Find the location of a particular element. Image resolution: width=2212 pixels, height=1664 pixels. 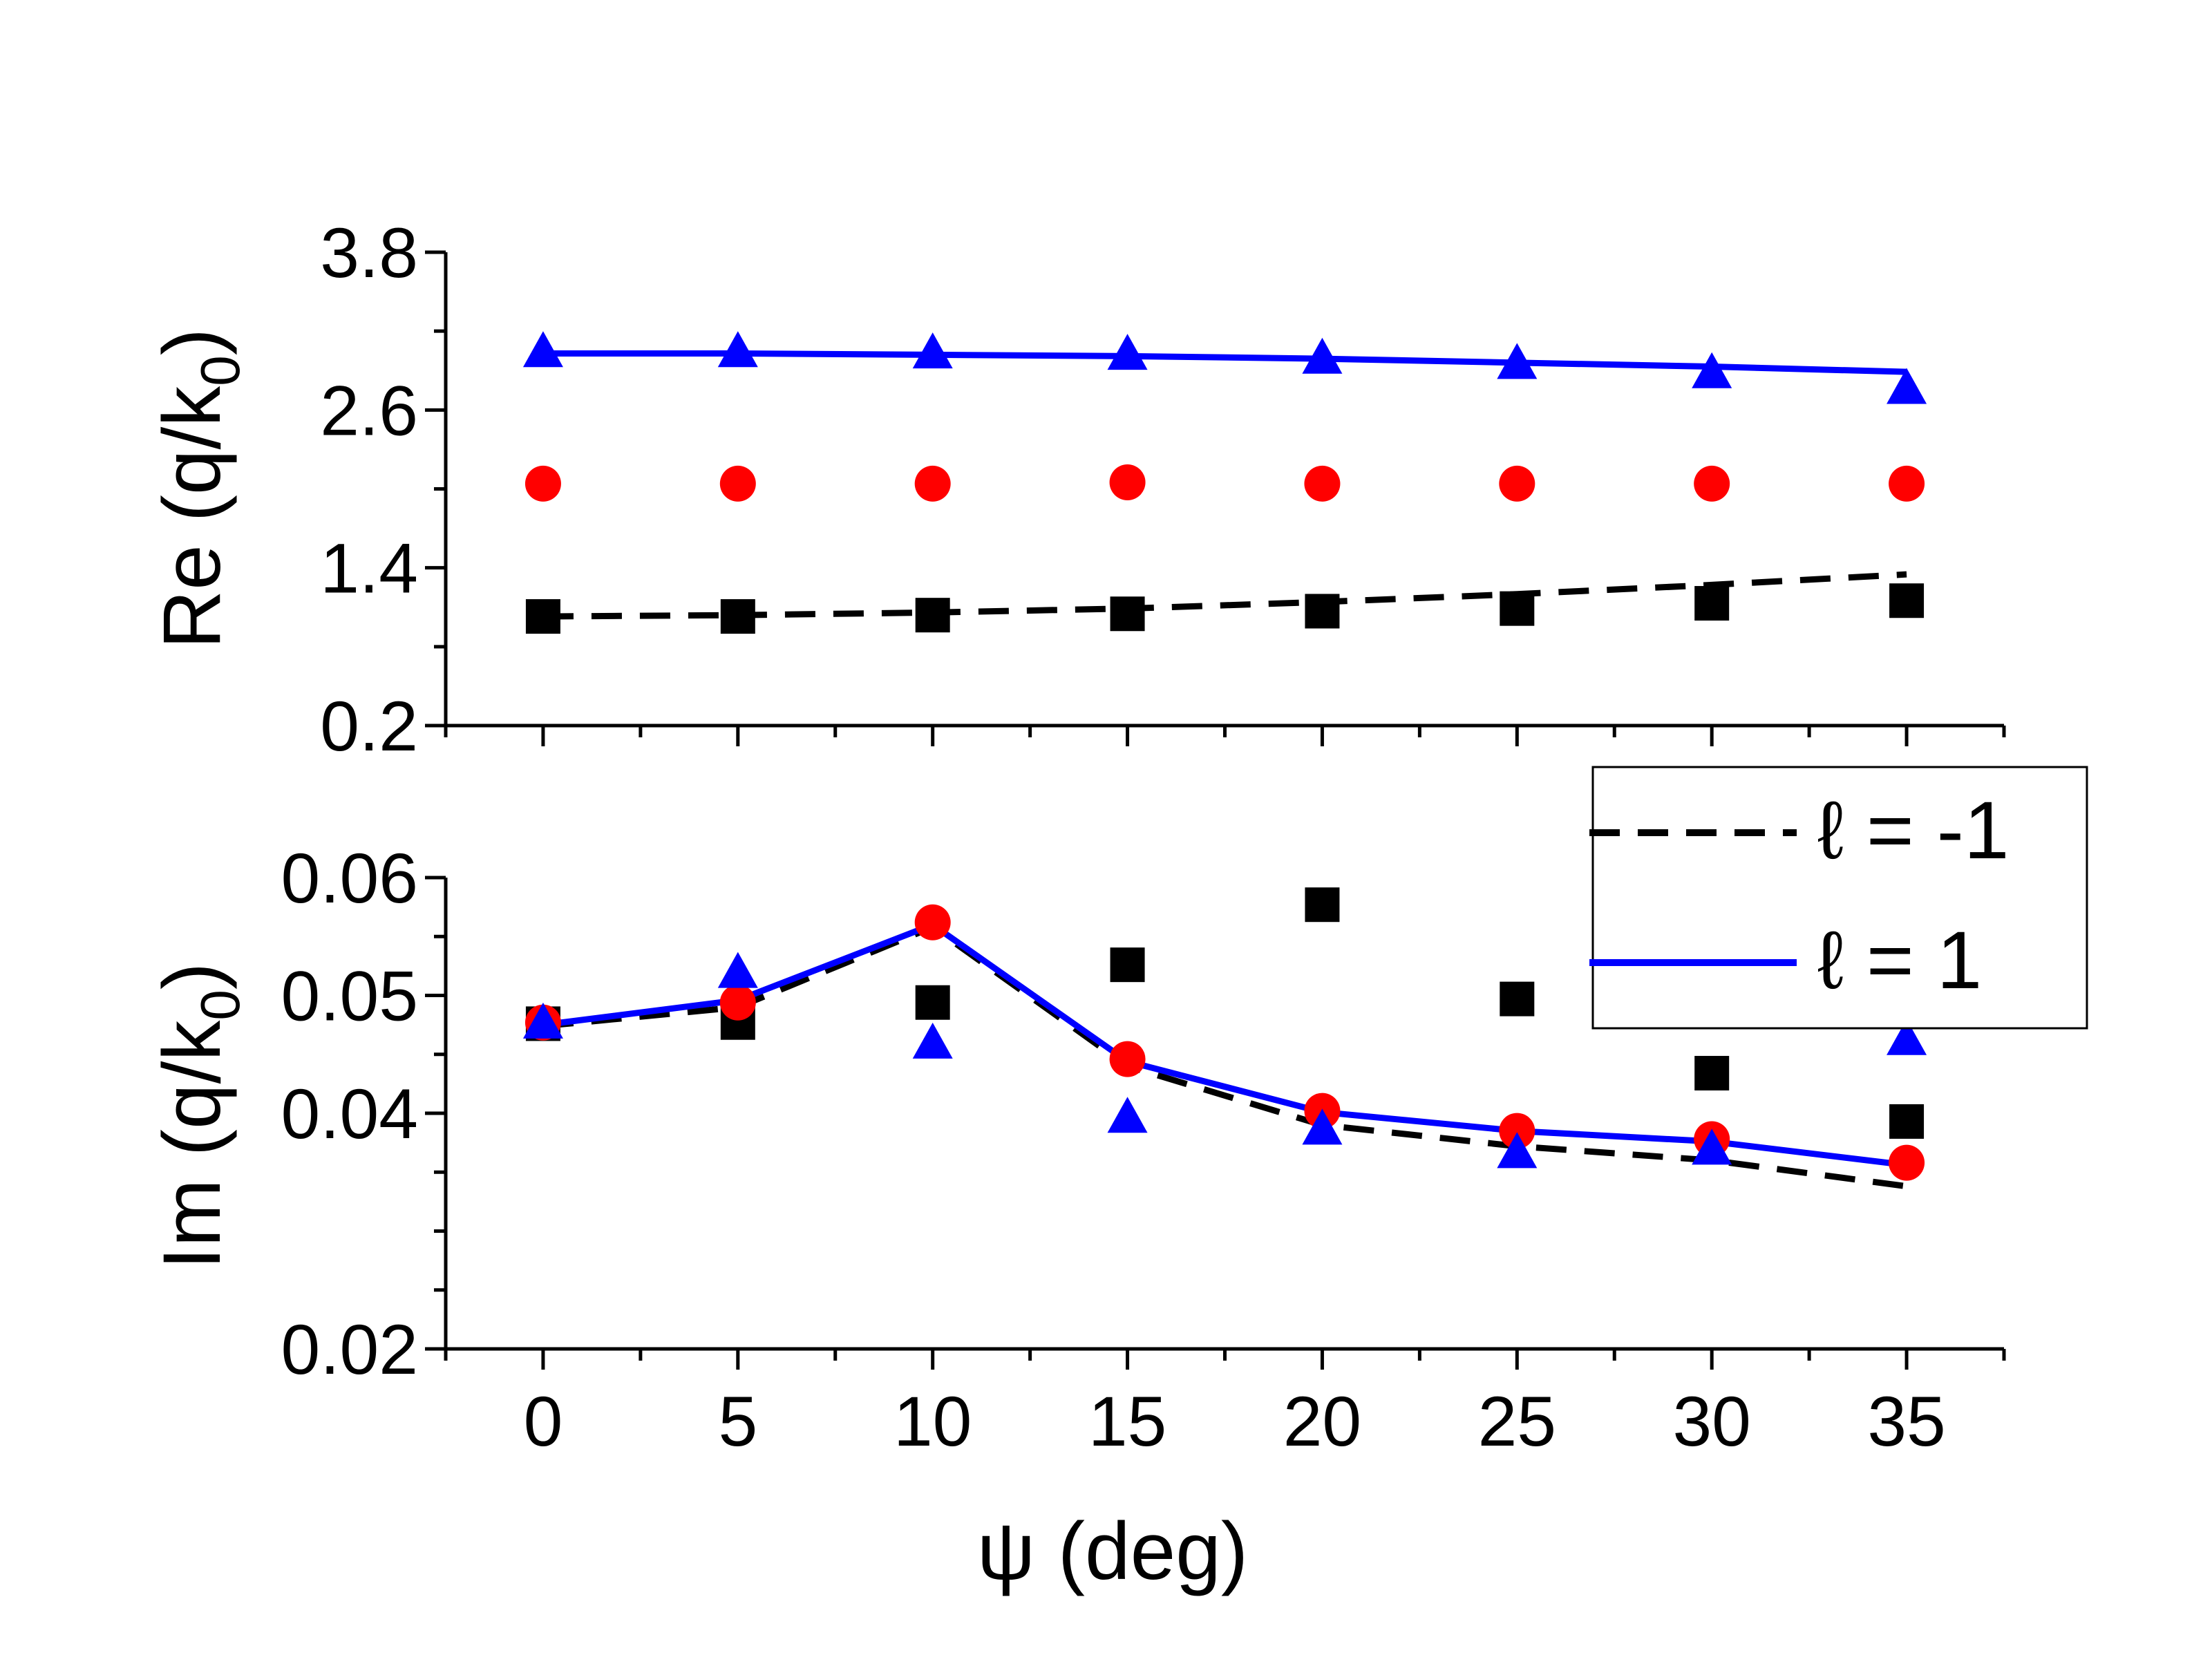

x-tick-label: 25 is located at coordinates (1517, 1421).